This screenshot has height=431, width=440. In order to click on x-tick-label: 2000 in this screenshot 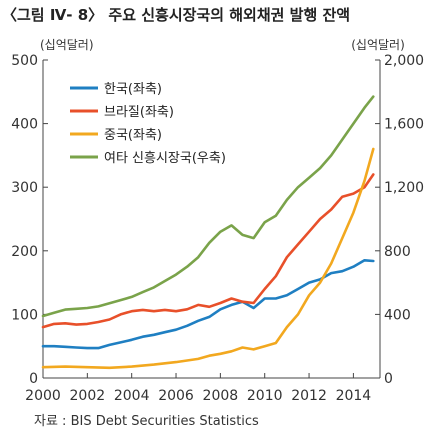, I will do `click(43, 396)`.